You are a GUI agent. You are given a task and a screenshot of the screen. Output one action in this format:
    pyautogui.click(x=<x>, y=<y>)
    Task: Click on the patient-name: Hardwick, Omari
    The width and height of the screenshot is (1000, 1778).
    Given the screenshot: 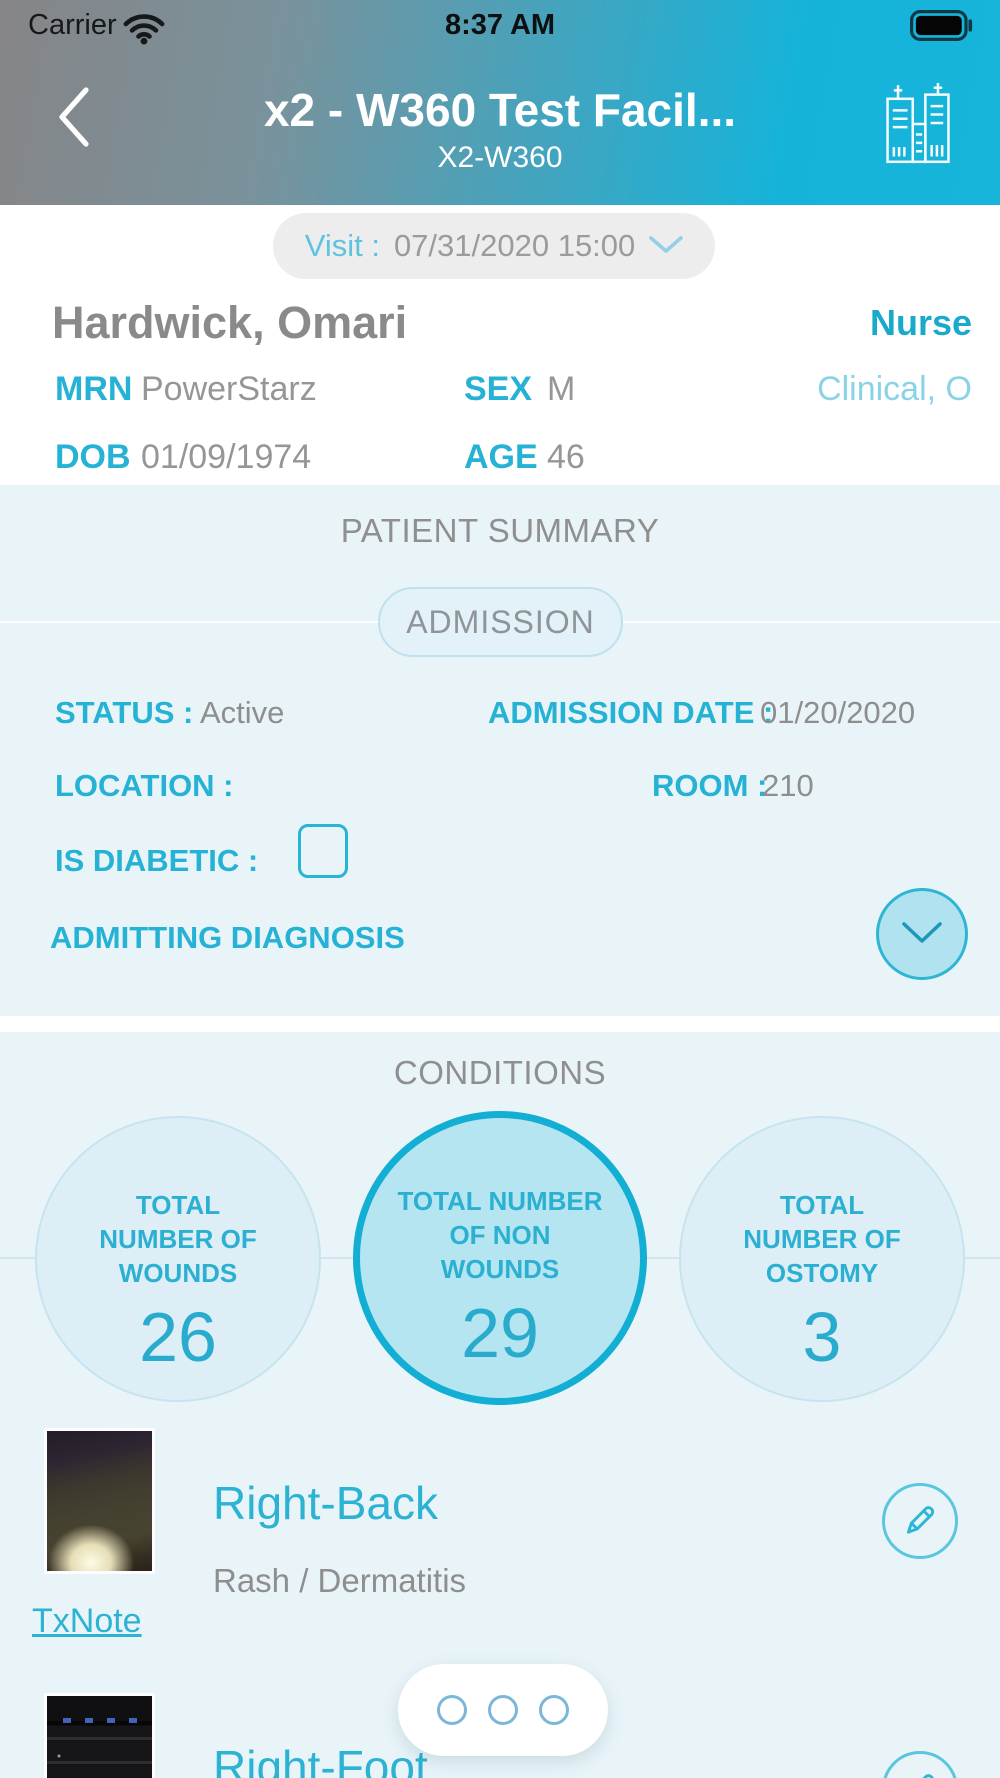 What is the action you would take?
    pyautogui.click(x=230, y=322)
    